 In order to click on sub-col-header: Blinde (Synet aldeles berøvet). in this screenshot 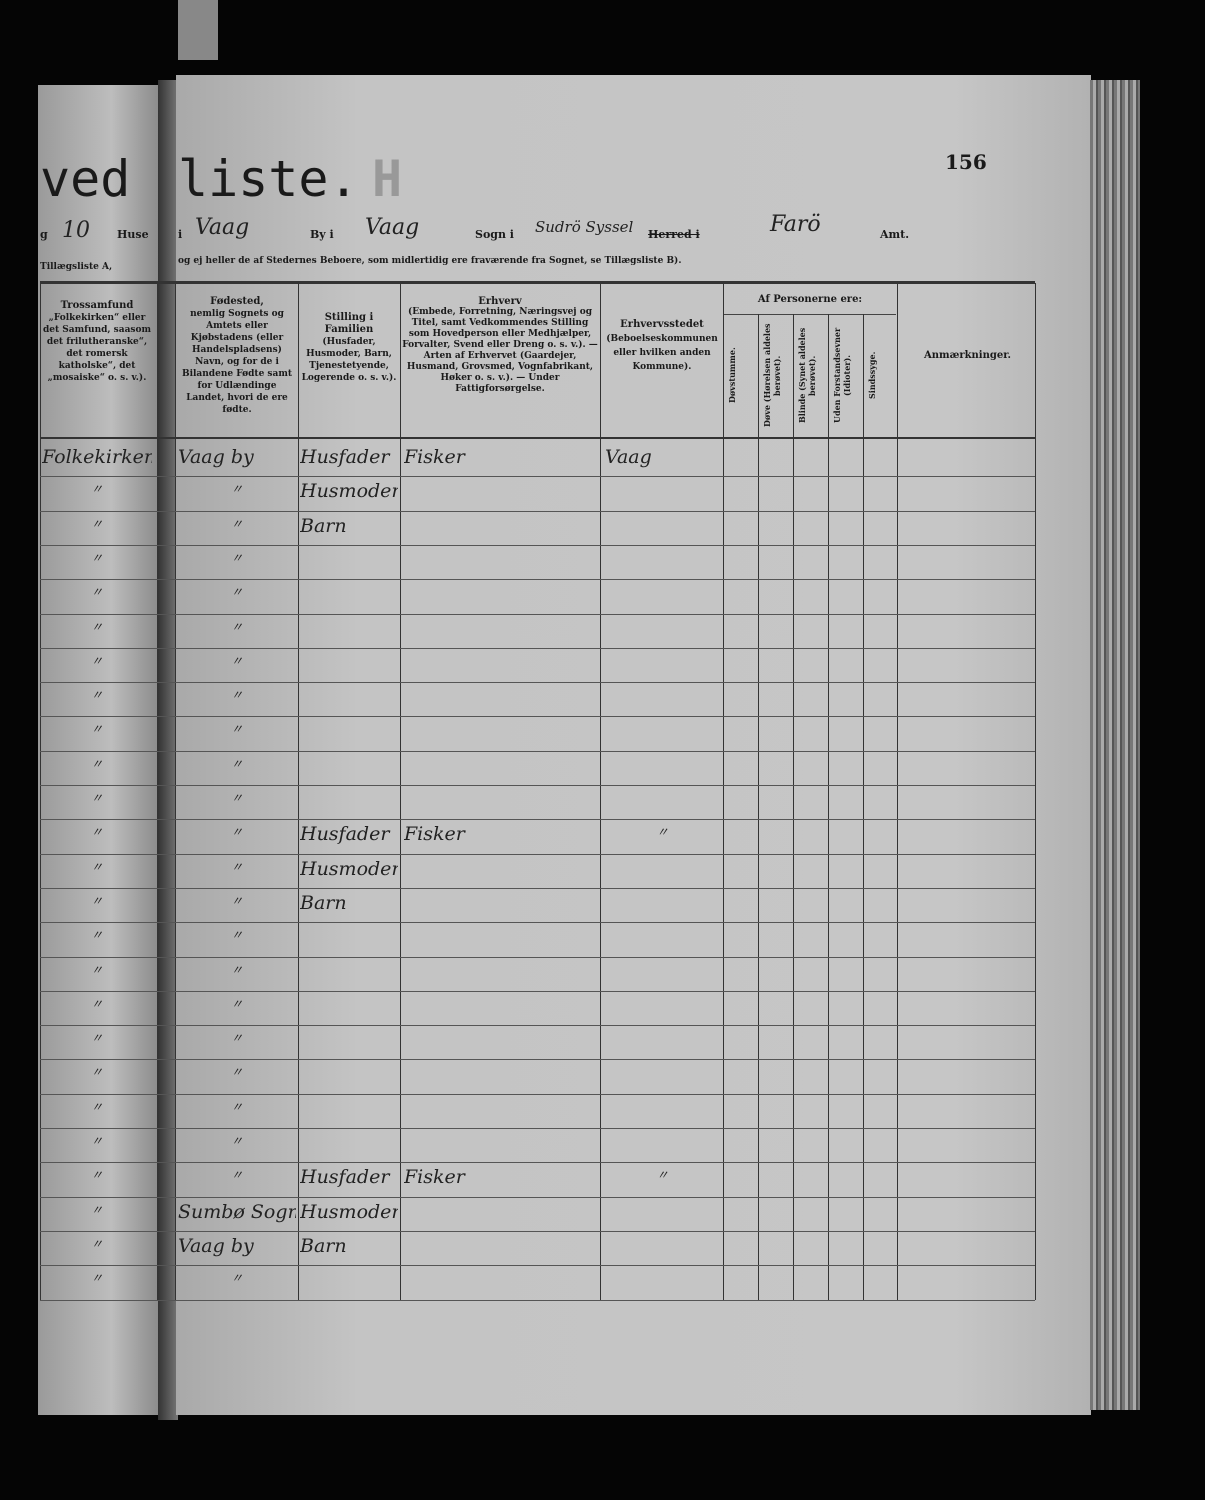, I will do `click(807, 375)`.